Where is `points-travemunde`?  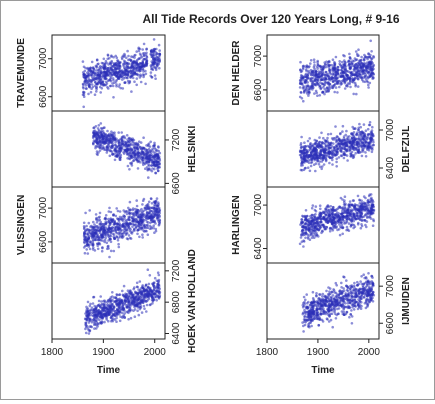
points-travemunde is located at coordinates (122, 73).